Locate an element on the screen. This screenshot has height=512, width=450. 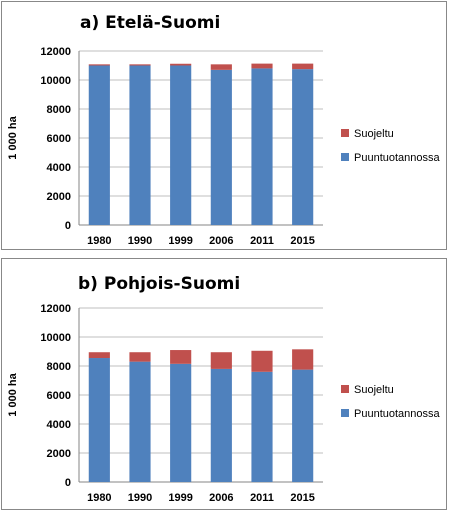
chart-title: b) Pohjois-Suomi is located at coordinates (159, 284).